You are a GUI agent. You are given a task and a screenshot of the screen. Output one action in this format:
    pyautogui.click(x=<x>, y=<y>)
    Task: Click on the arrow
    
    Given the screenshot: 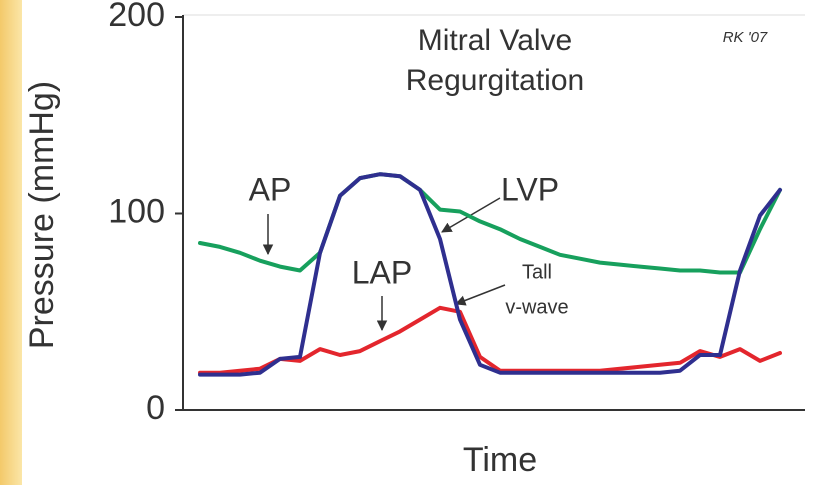 What is the action you would take?
    pyautogui.click(x=480, y=295)
    